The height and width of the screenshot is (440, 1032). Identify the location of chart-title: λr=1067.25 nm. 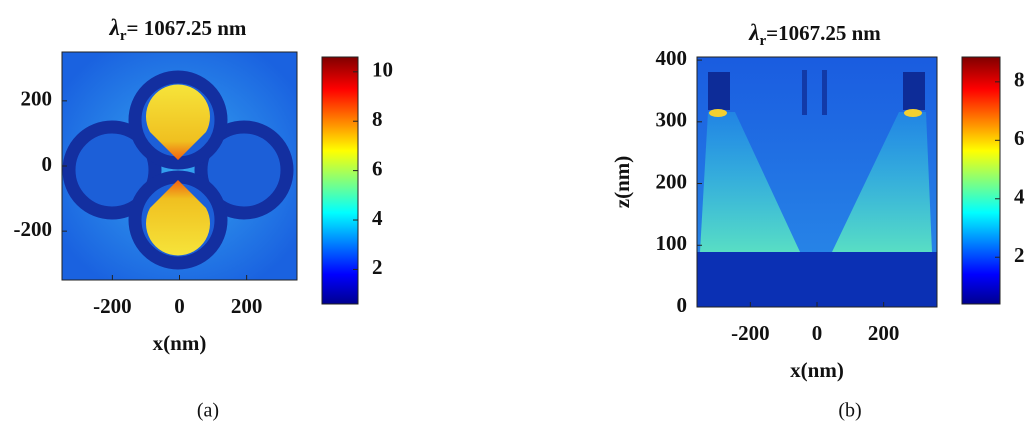
(814, 34).